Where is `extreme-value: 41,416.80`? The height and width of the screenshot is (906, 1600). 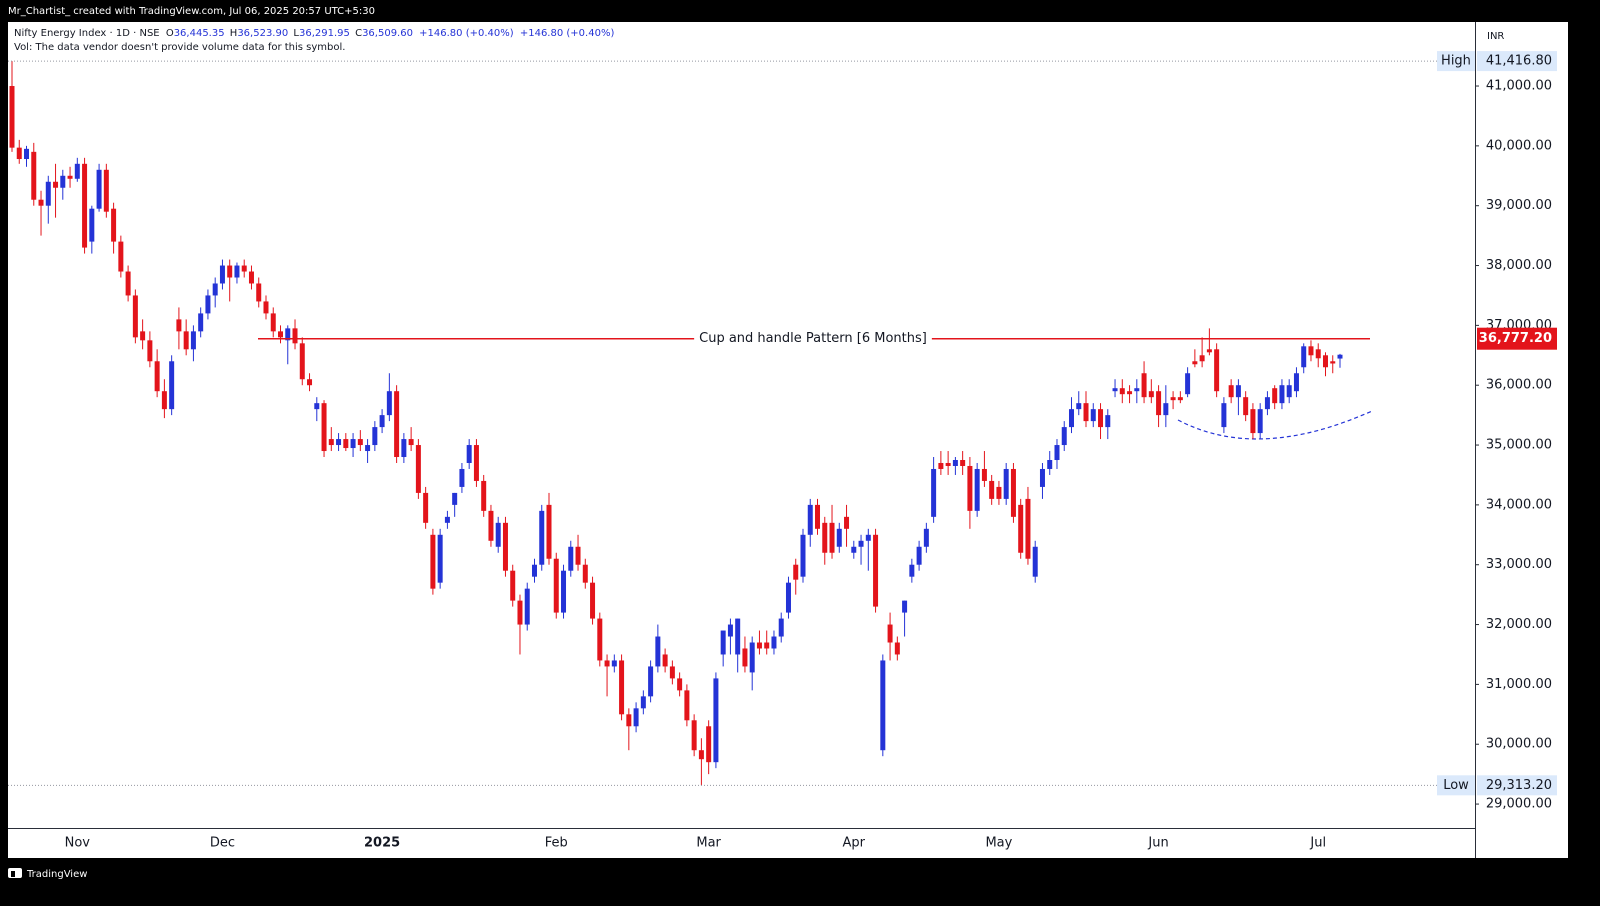
extreme-value: 41,416.80 is located at coordinates (1519, 61).